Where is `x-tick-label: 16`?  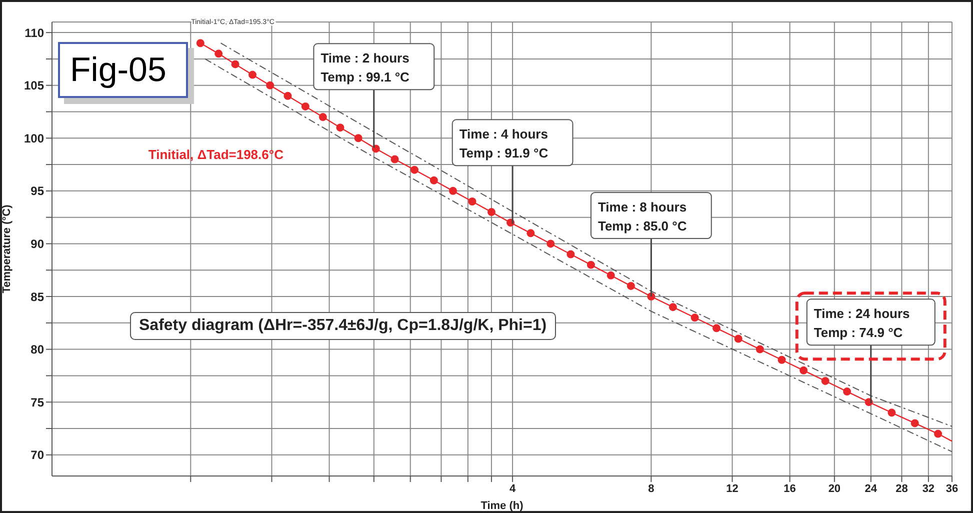 x-tick-label: 16 is located at coordinates (790, 488).